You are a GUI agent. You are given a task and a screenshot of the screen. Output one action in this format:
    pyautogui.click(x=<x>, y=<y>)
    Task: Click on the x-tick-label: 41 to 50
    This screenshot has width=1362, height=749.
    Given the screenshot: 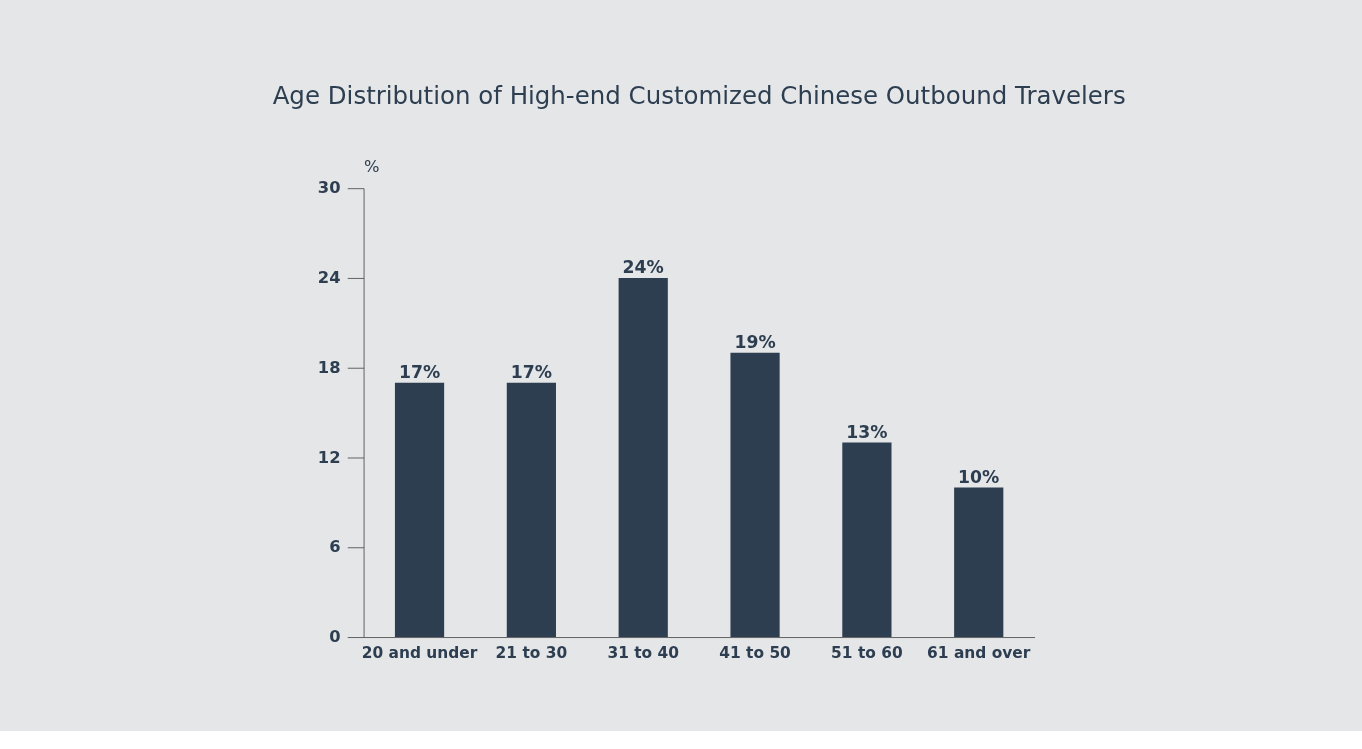 What is the action you would take?
    pyautogui.click(x=755, y=653)
    